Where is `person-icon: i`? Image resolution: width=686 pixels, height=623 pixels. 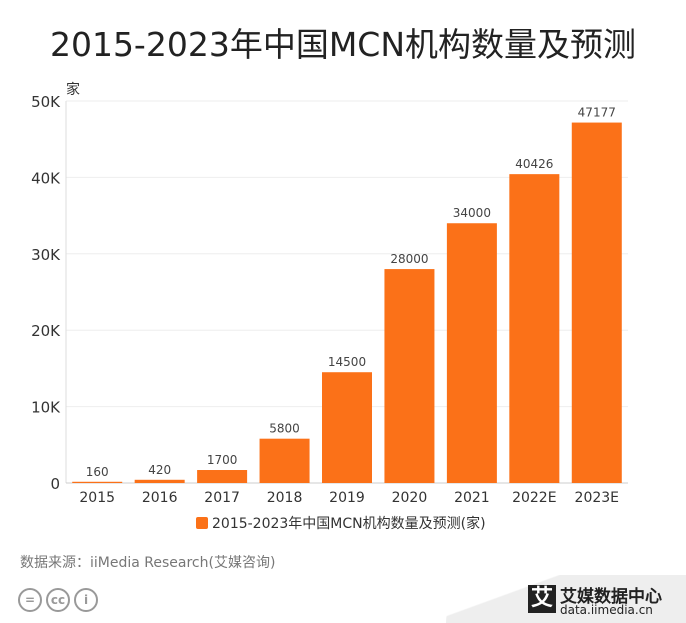 person-icon: i is located at coordinates (86, 600).